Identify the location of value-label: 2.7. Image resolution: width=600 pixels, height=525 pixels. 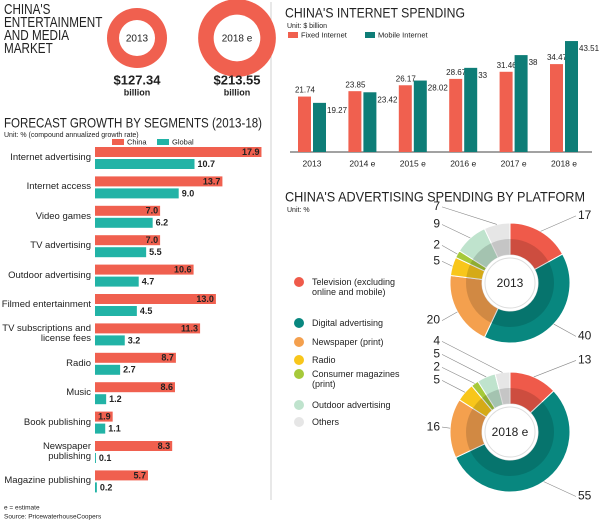
(129, 370).